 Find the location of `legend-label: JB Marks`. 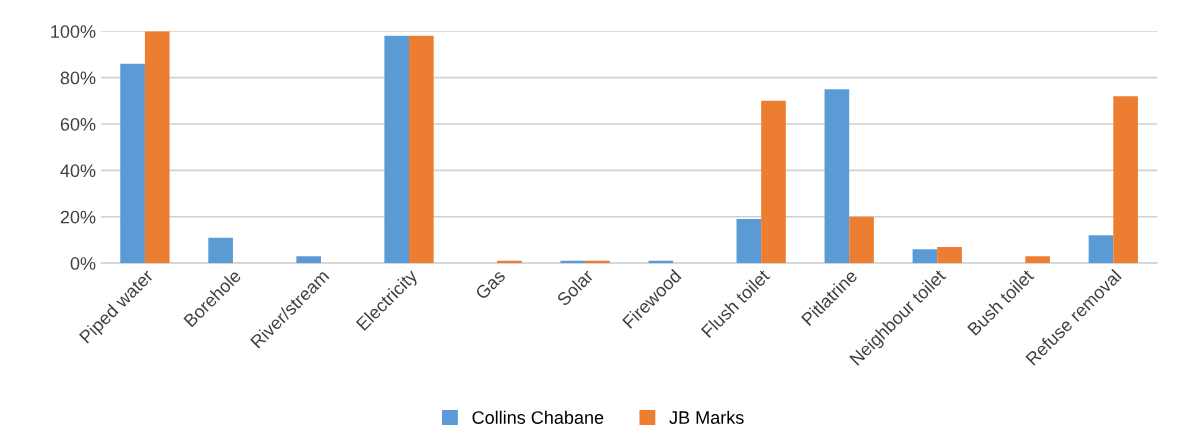

legend-label: JB Marks is located at coordinates (706, 417).